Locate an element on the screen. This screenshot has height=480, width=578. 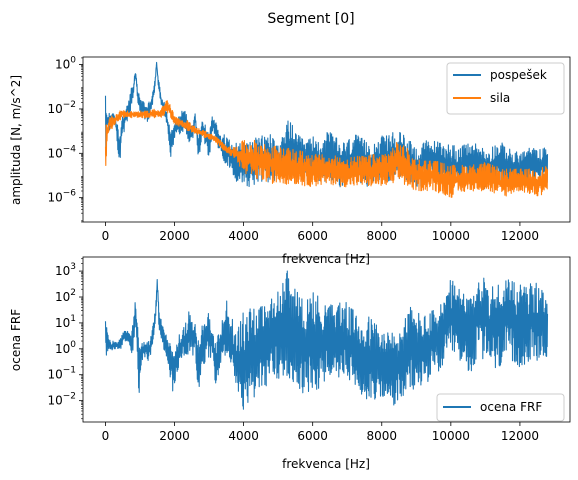
frf-legend: ocena FRF is located at coordinates (500, 407).